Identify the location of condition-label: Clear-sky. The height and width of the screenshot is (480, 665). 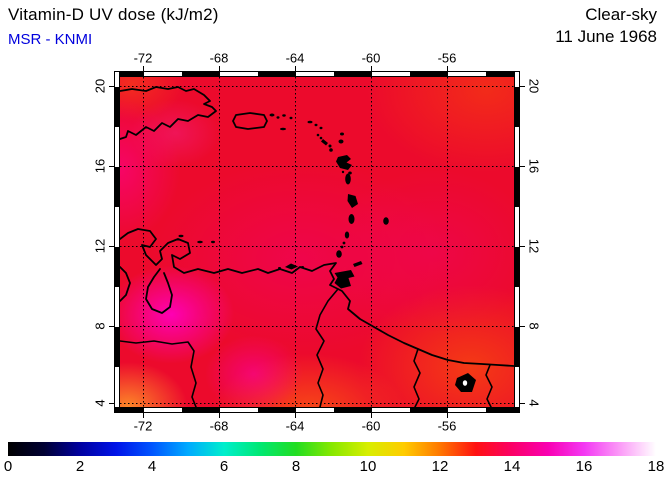
(621, 14).